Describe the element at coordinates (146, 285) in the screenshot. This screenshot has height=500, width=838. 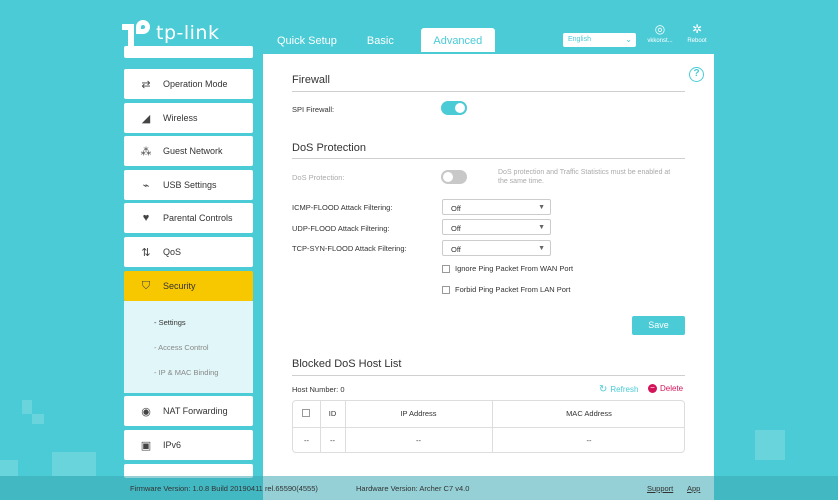
I see `shield-icon: ⛉` at that location.